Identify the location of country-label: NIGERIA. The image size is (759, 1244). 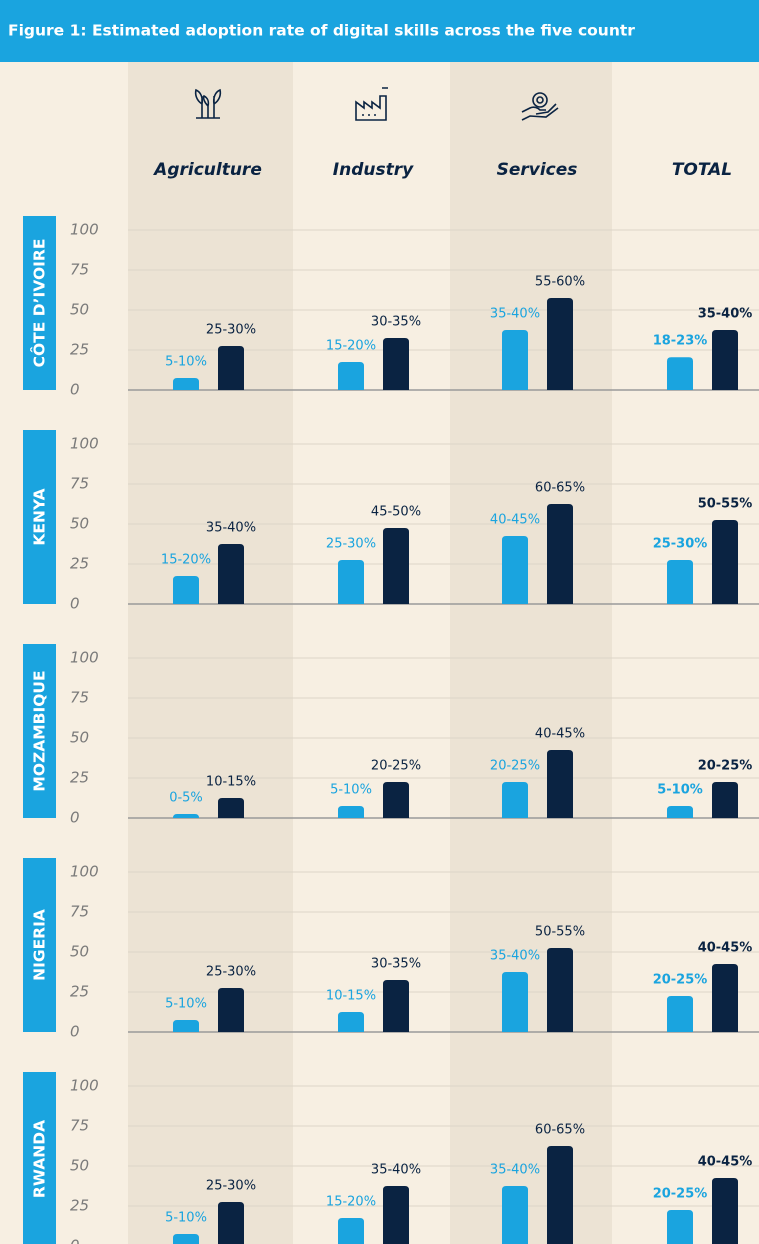
(40, 945).